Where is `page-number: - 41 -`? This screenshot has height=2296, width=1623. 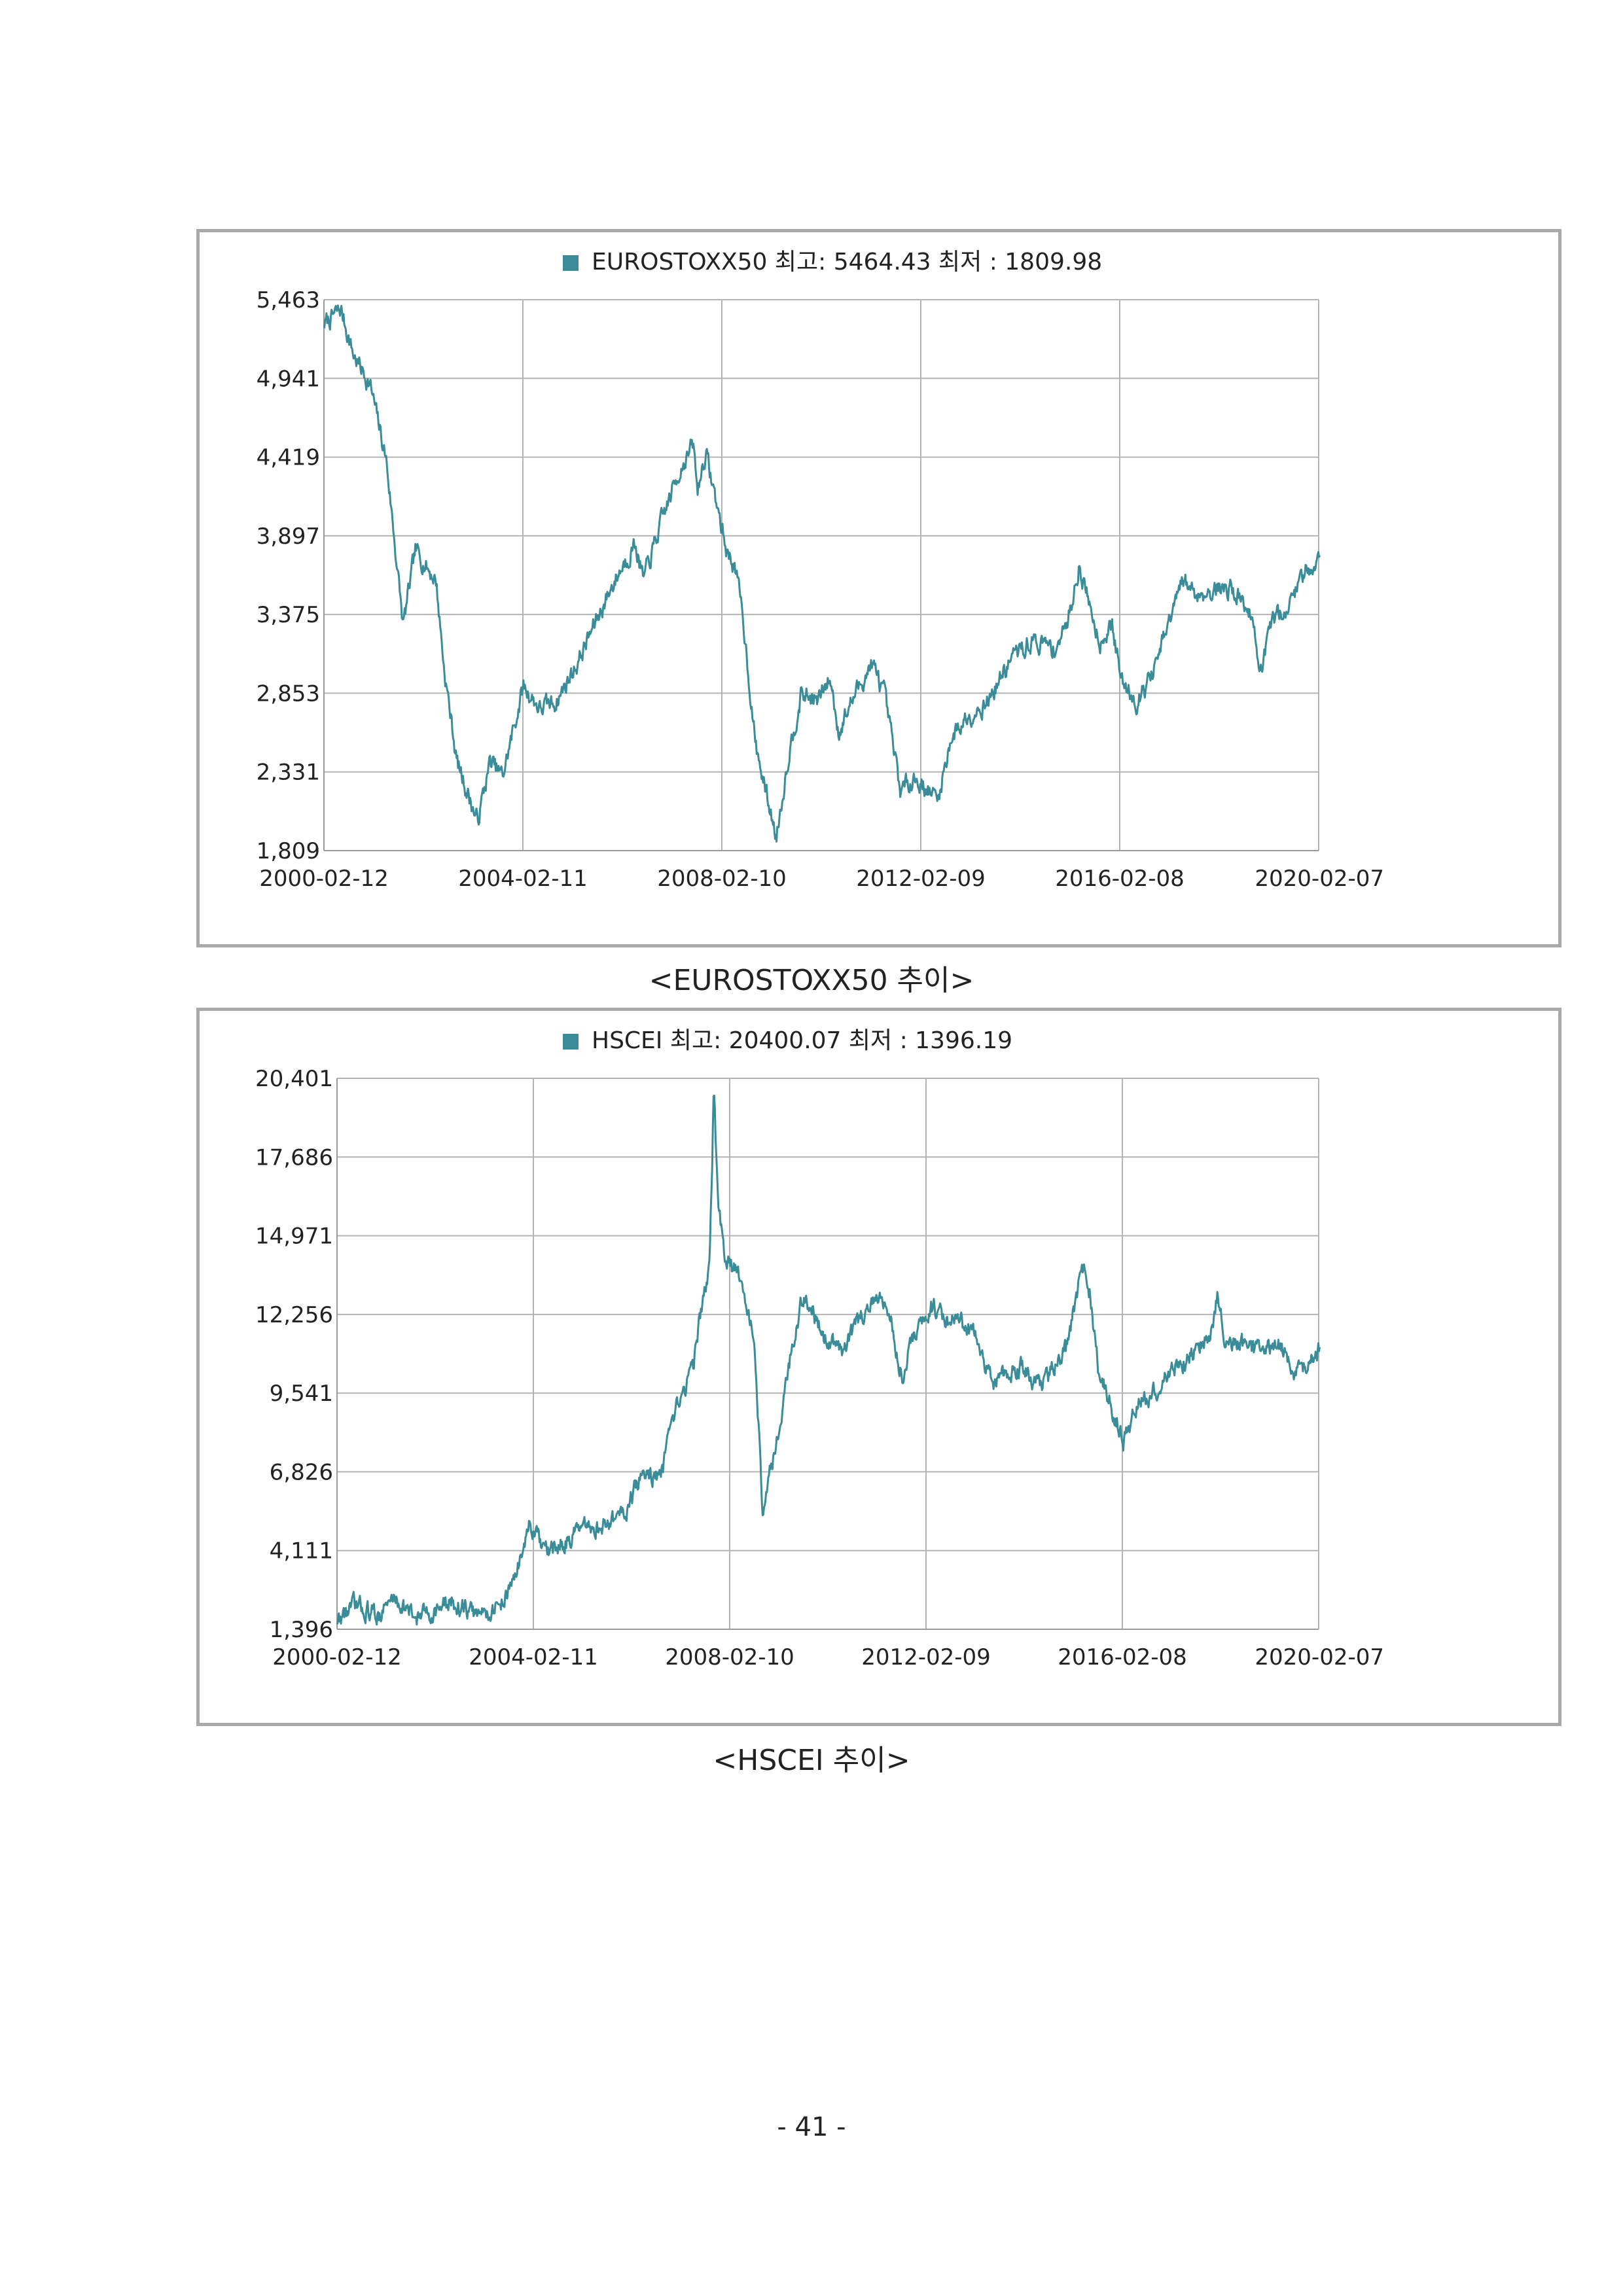
page-number: - 41 - is located at coordinates (811, 2127).